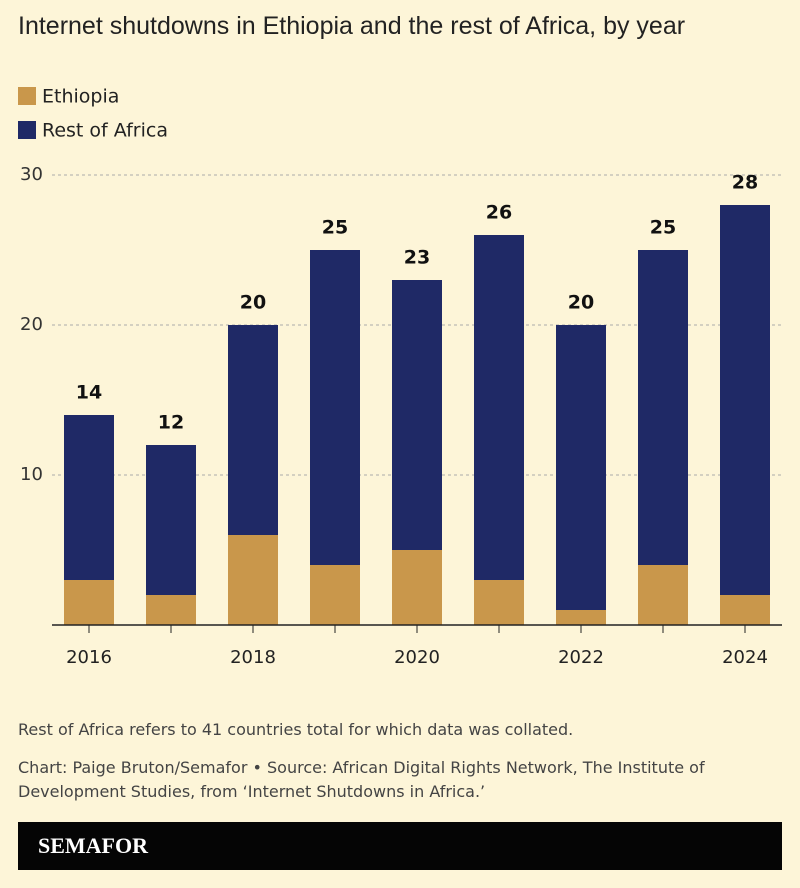  Describe the element at coordinates (499, 213) in the screenshot. I see `total-label: 26` at that location.